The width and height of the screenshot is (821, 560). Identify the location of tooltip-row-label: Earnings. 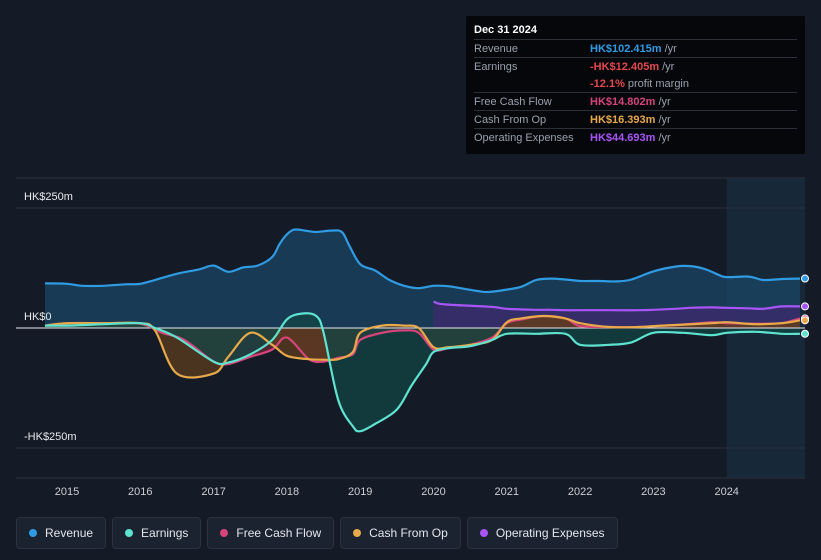
(496, 66).